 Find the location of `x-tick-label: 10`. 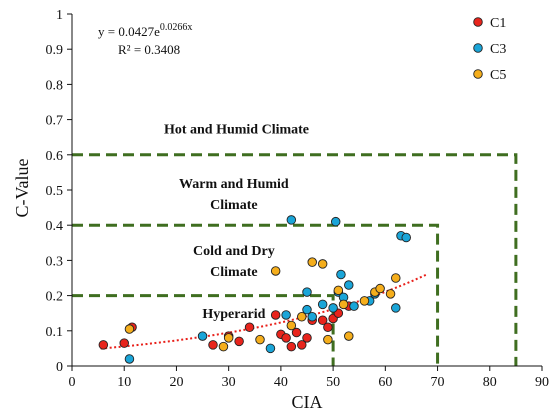

x-tick-label: 10 is located at coordinates (124, 382).